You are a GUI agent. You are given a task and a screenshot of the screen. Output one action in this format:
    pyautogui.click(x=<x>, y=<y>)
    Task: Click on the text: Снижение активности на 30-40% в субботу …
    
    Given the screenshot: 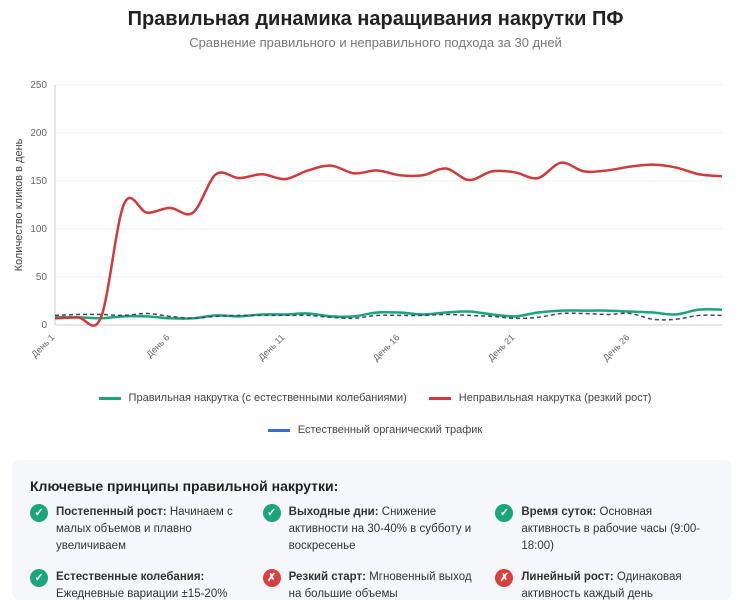 What is the action you would take?
    pyautogui.click(x=380, y=529)
    